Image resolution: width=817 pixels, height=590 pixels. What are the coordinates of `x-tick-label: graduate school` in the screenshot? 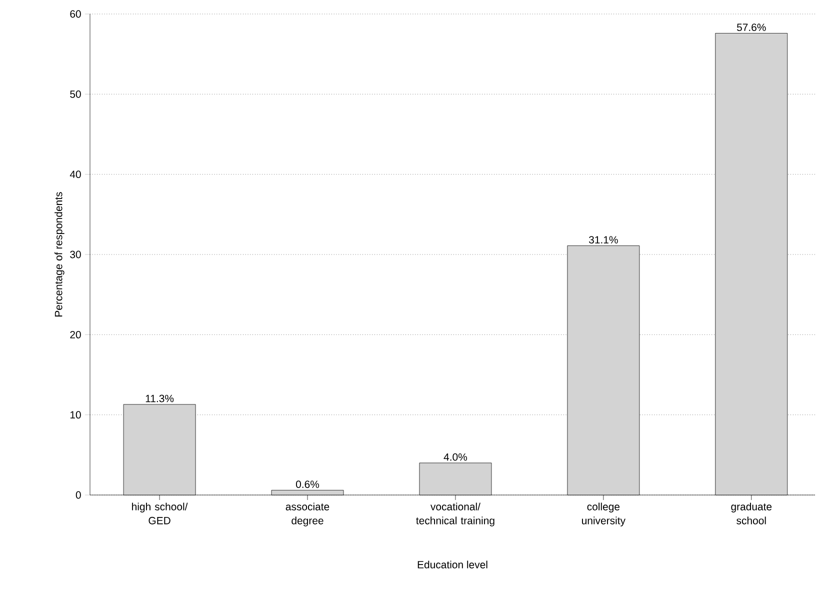 It's located at (751, 513).